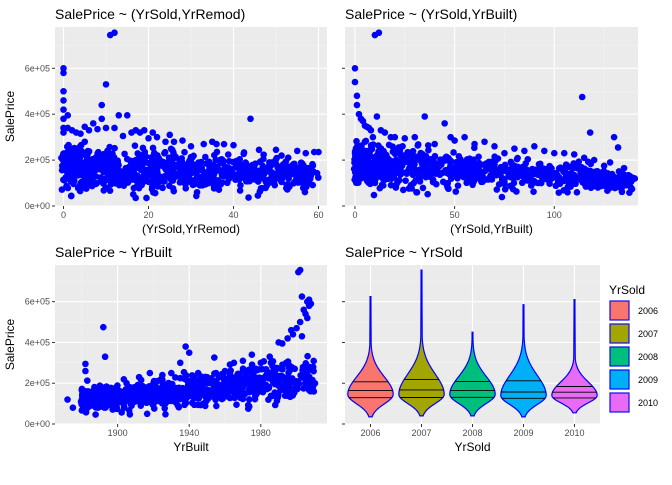 The width and height of the screenshot is (672, 485). What do you see at coordinates (318, 215) in the screenshot?
I see `x-tick-label: 60` at bounding box center [318, 215].